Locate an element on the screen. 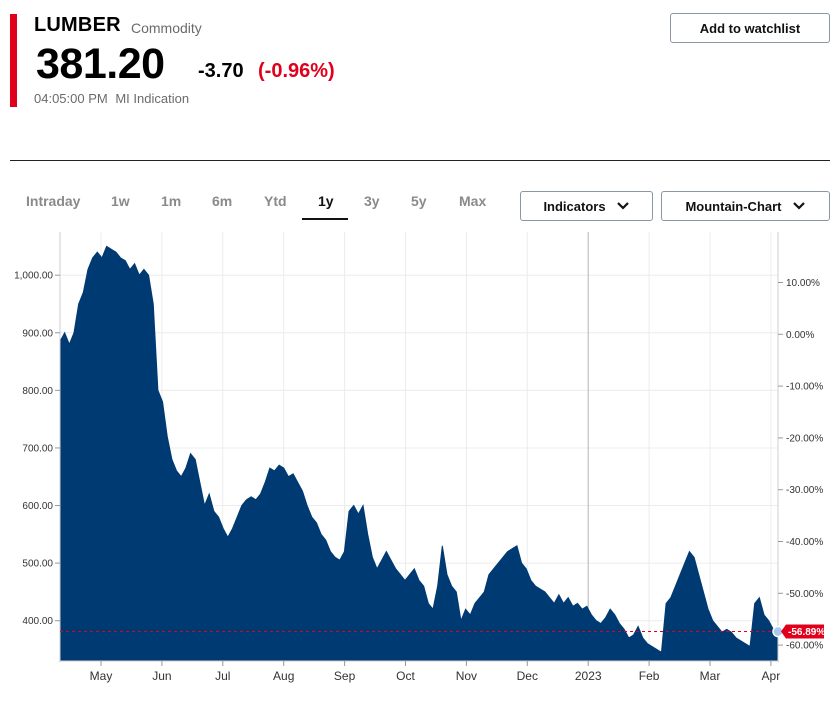  left-tick-label: 700.00 is located at coordinates (37, 448).